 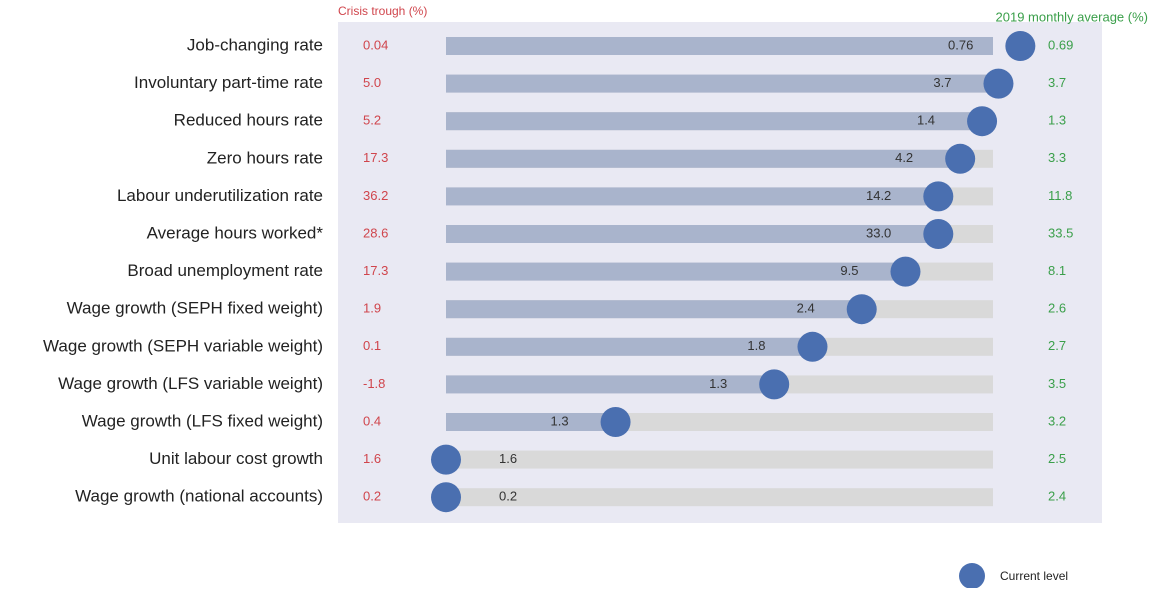 I want to click on trough-value: 0.2, so click(x=372, y=496).